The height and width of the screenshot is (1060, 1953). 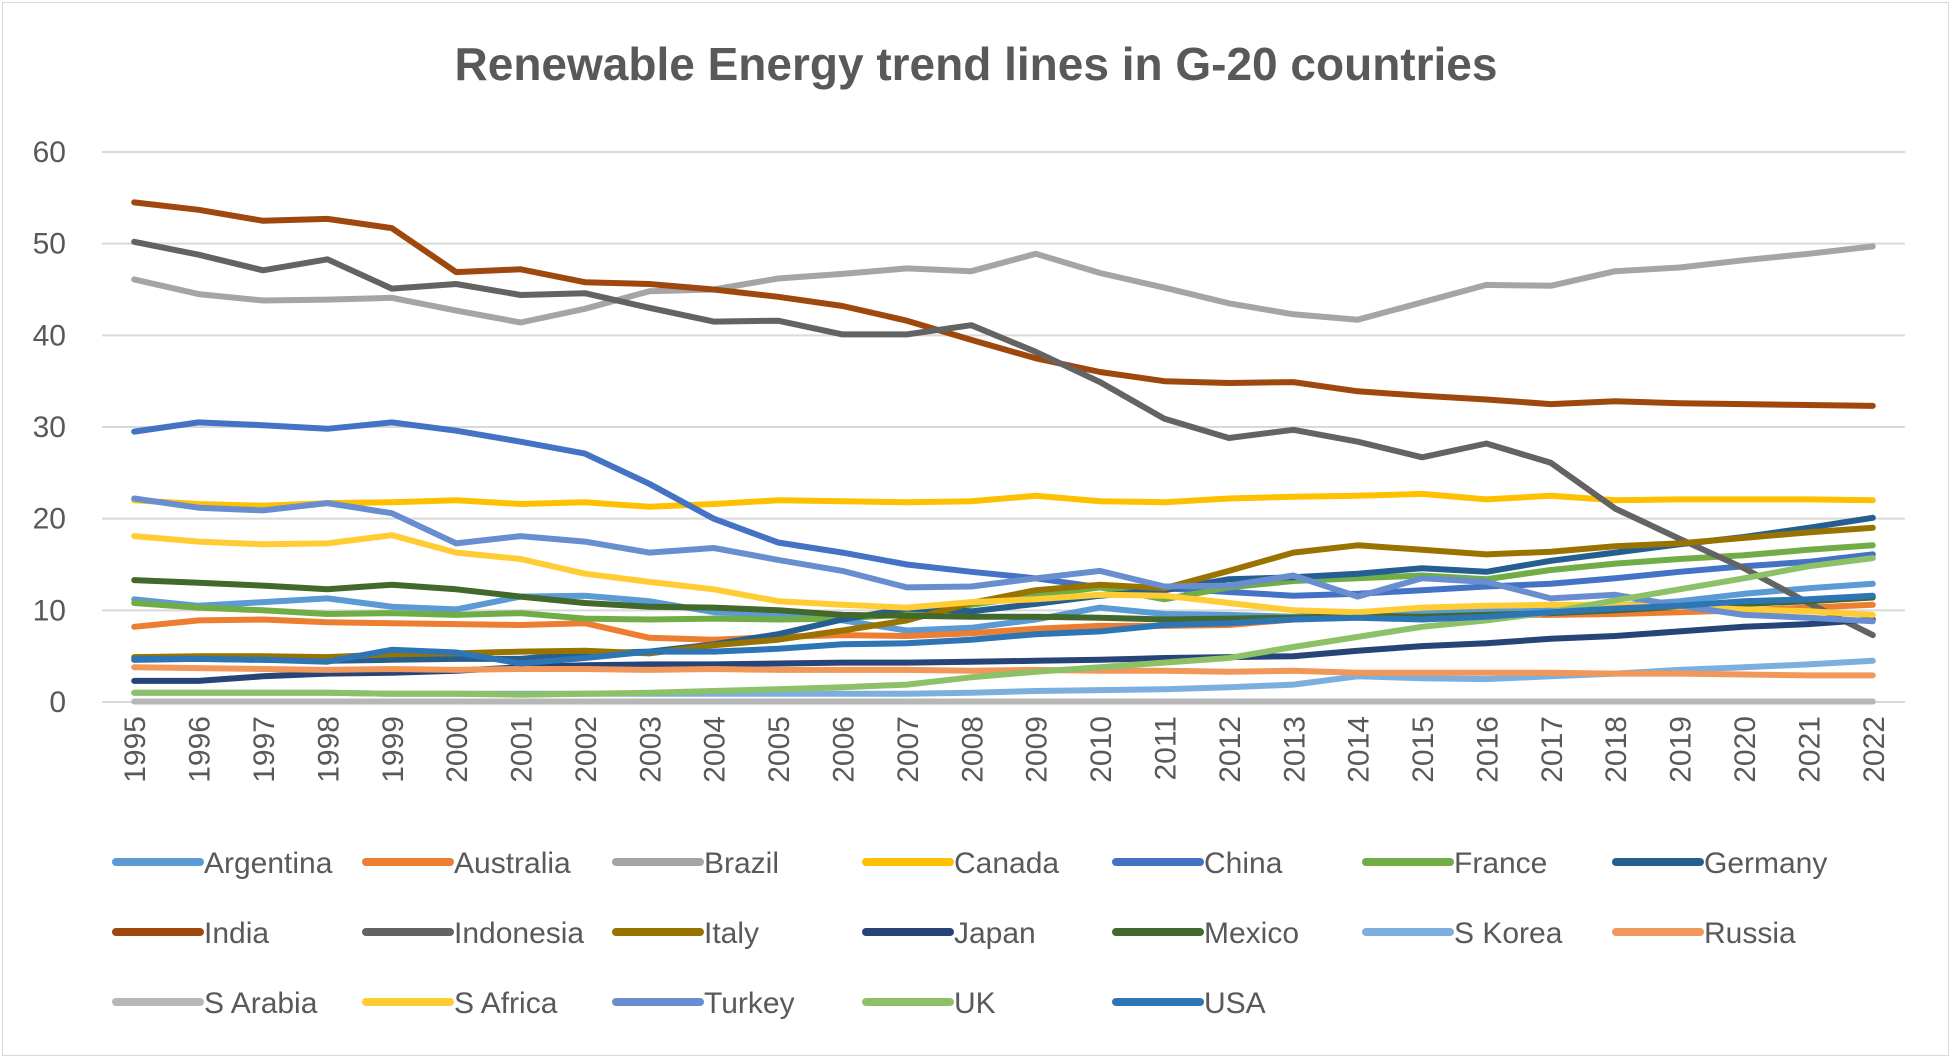 What do you see at coordinates (268, 863) in the screenshot?
I see `legend-label-argentina: Argentina` at bounding box center [268, 863].